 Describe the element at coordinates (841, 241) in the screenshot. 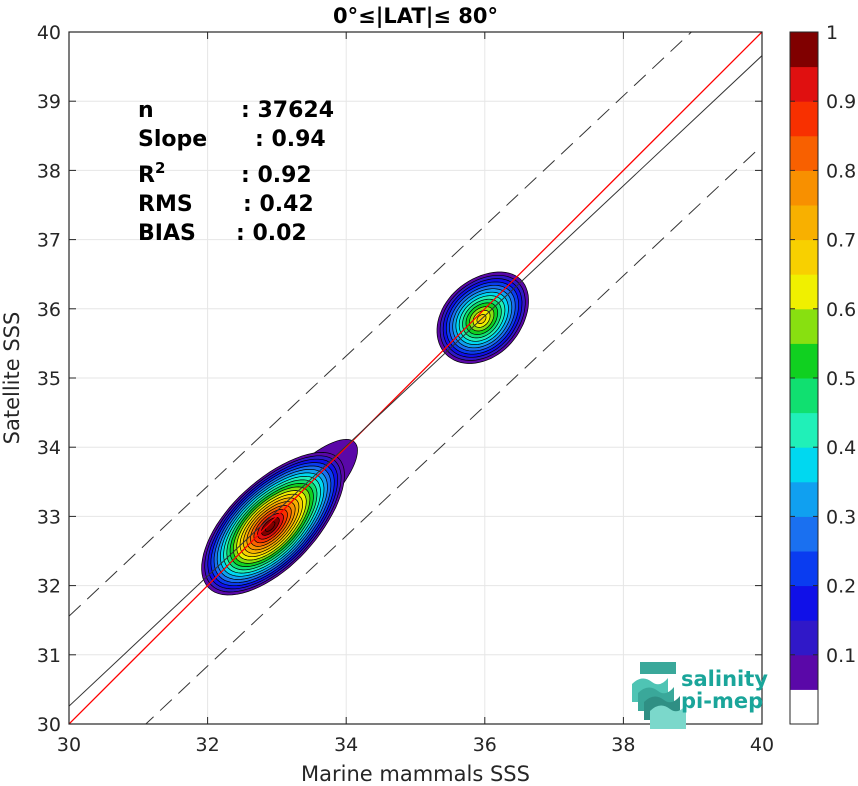

I see `colorbar-tick-label: 0.7` at that location.